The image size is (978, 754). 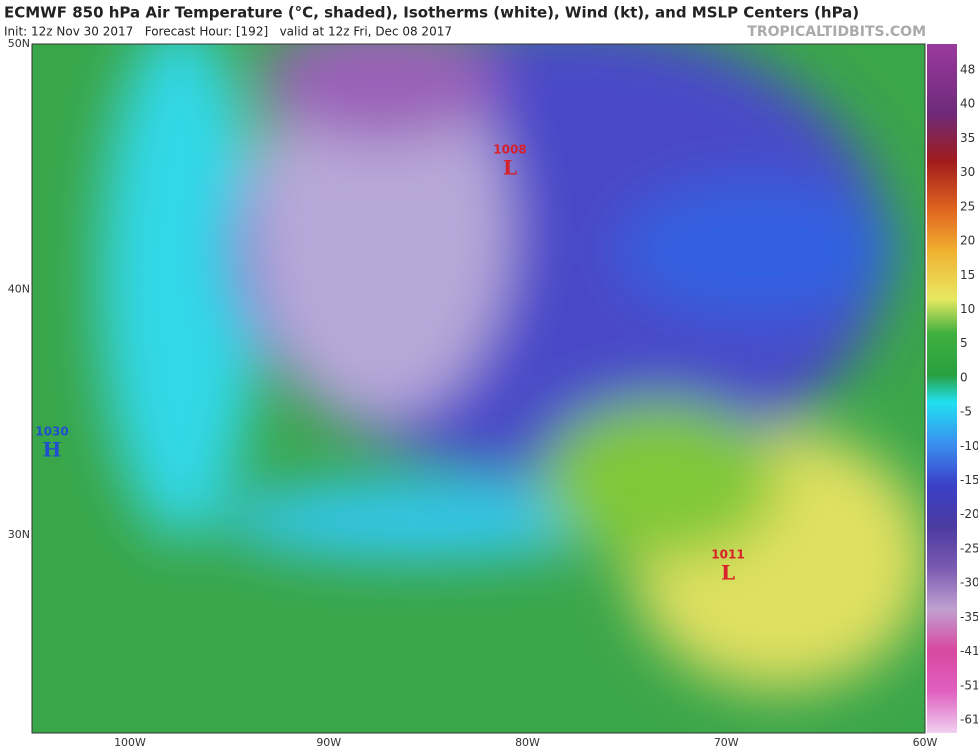 I want to click on colorbar-tick-label: -25, so click(x=969, y=548).